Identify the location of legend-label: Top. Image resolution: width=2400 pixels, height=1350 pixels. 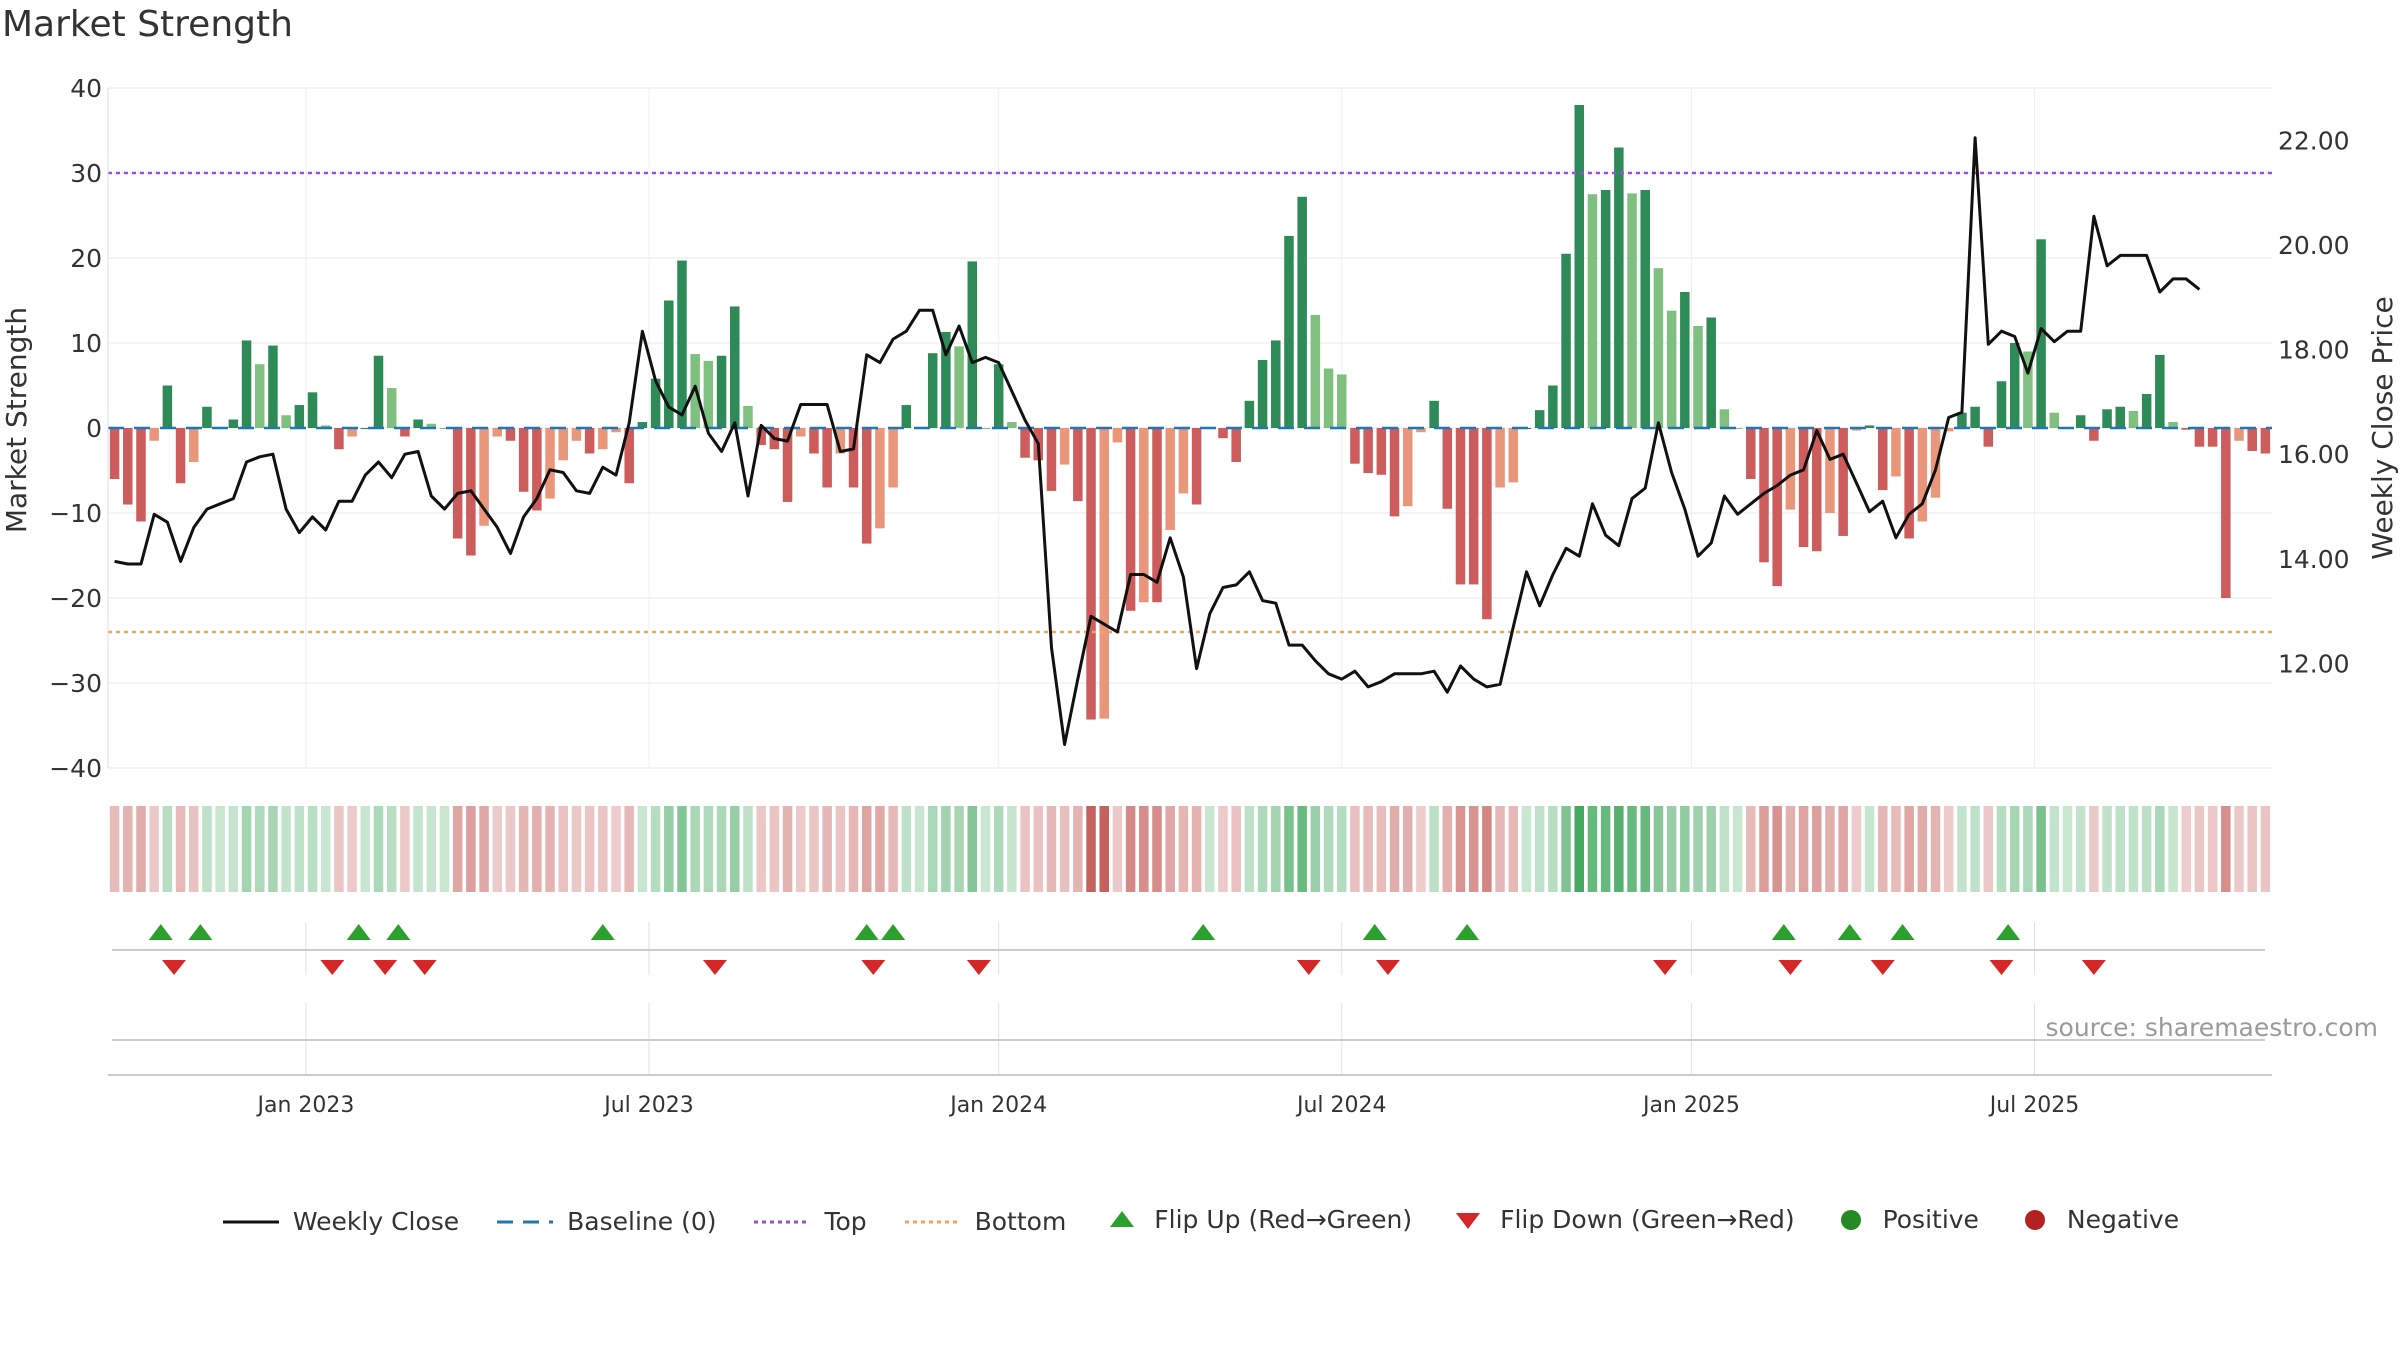
(845, 1221).